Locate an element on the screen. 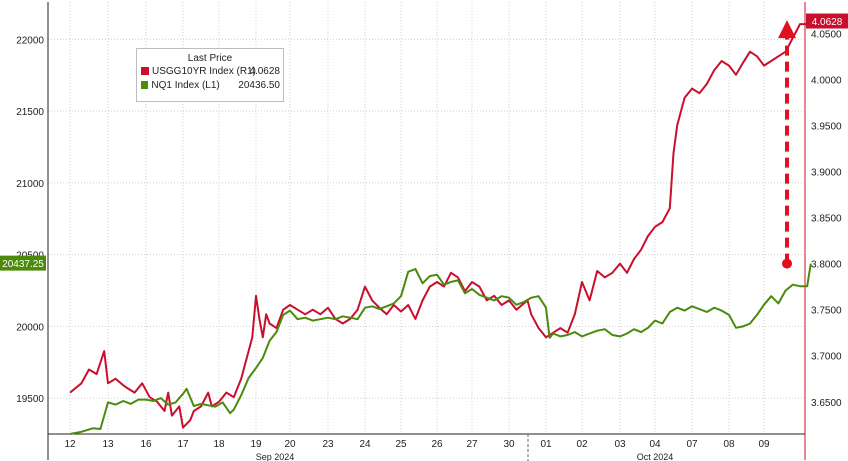 This screenshot has height=461, width=848. x-tick-label: 26 is located at coordinates (437, 444).